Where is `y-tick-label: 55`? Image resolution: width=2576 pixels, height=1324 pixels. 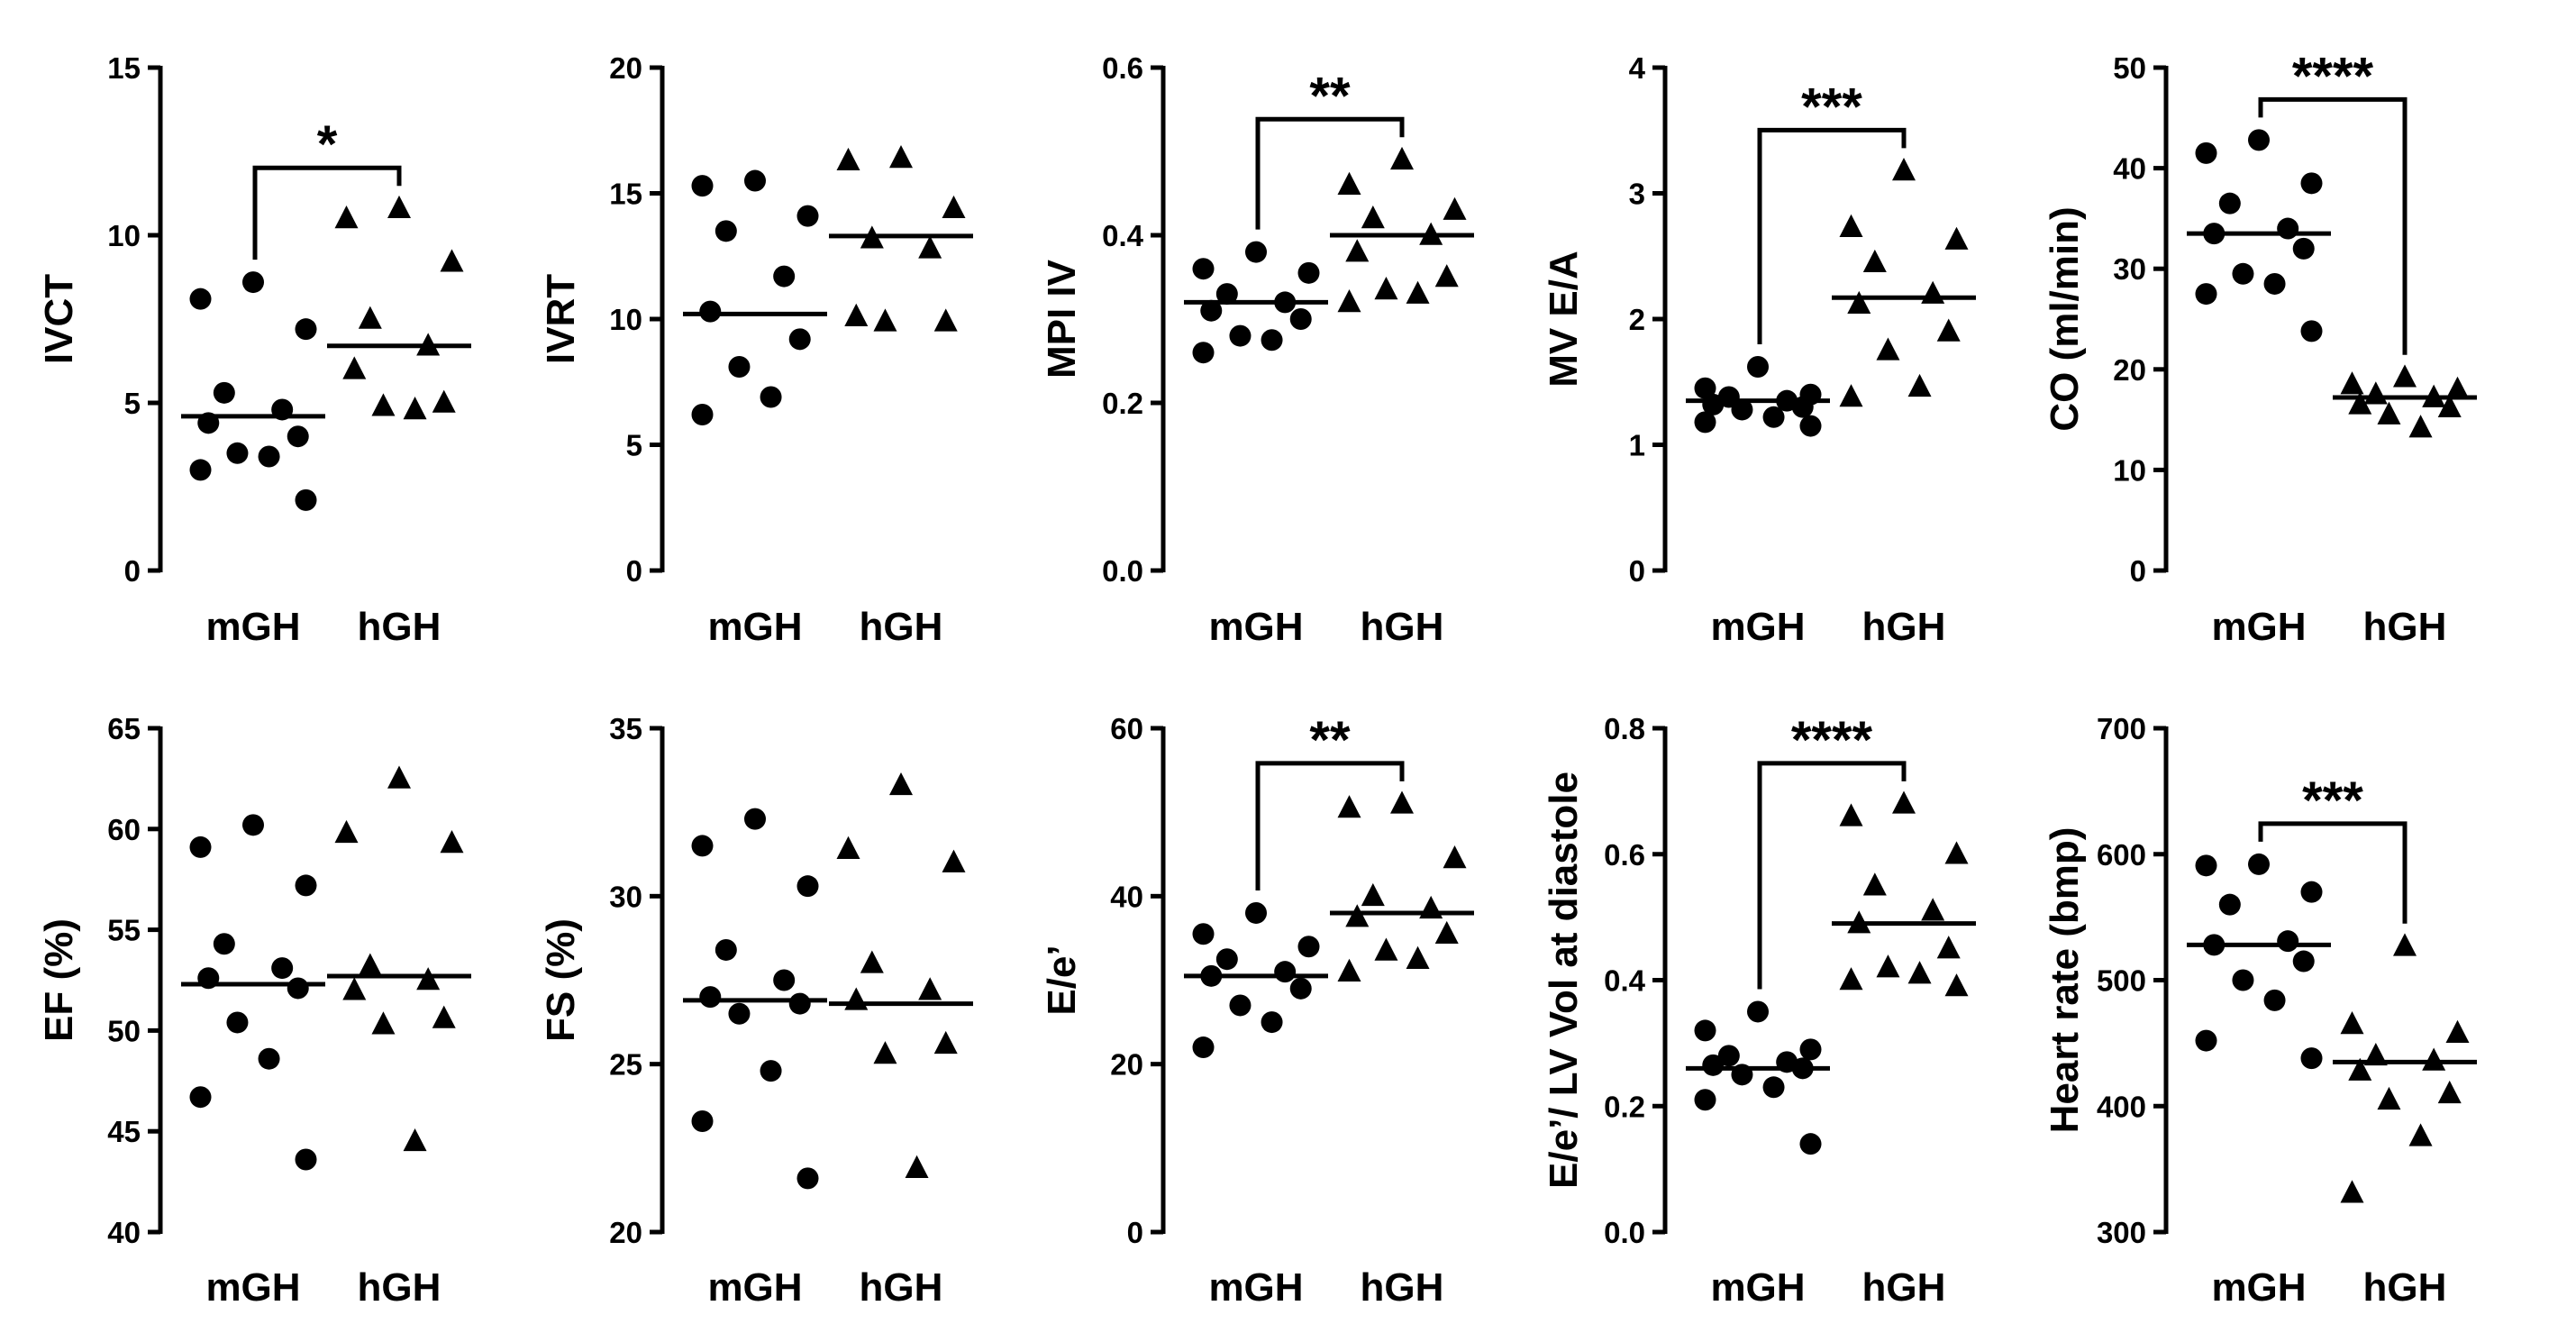
y-tick-label: 55 is located at coordinates (124, 930).